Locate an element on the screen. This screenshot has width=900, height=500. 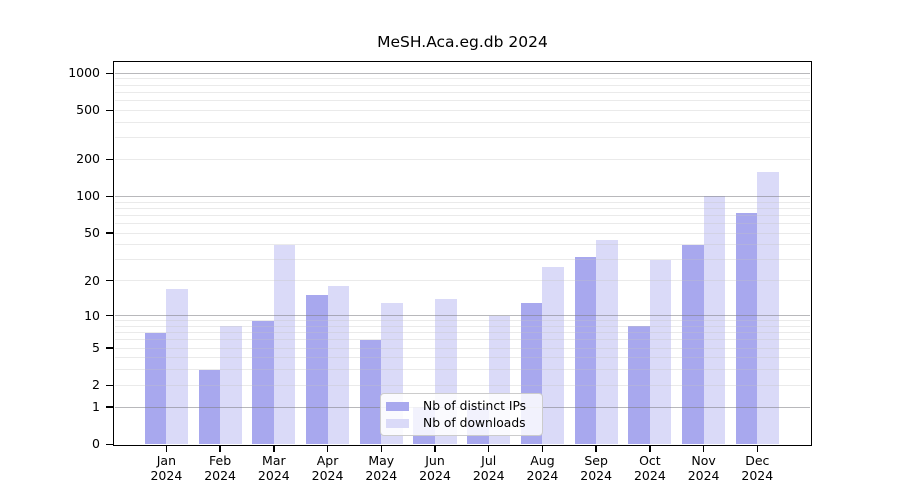
bar-downloads-jan is located at coordinates (177, 367).